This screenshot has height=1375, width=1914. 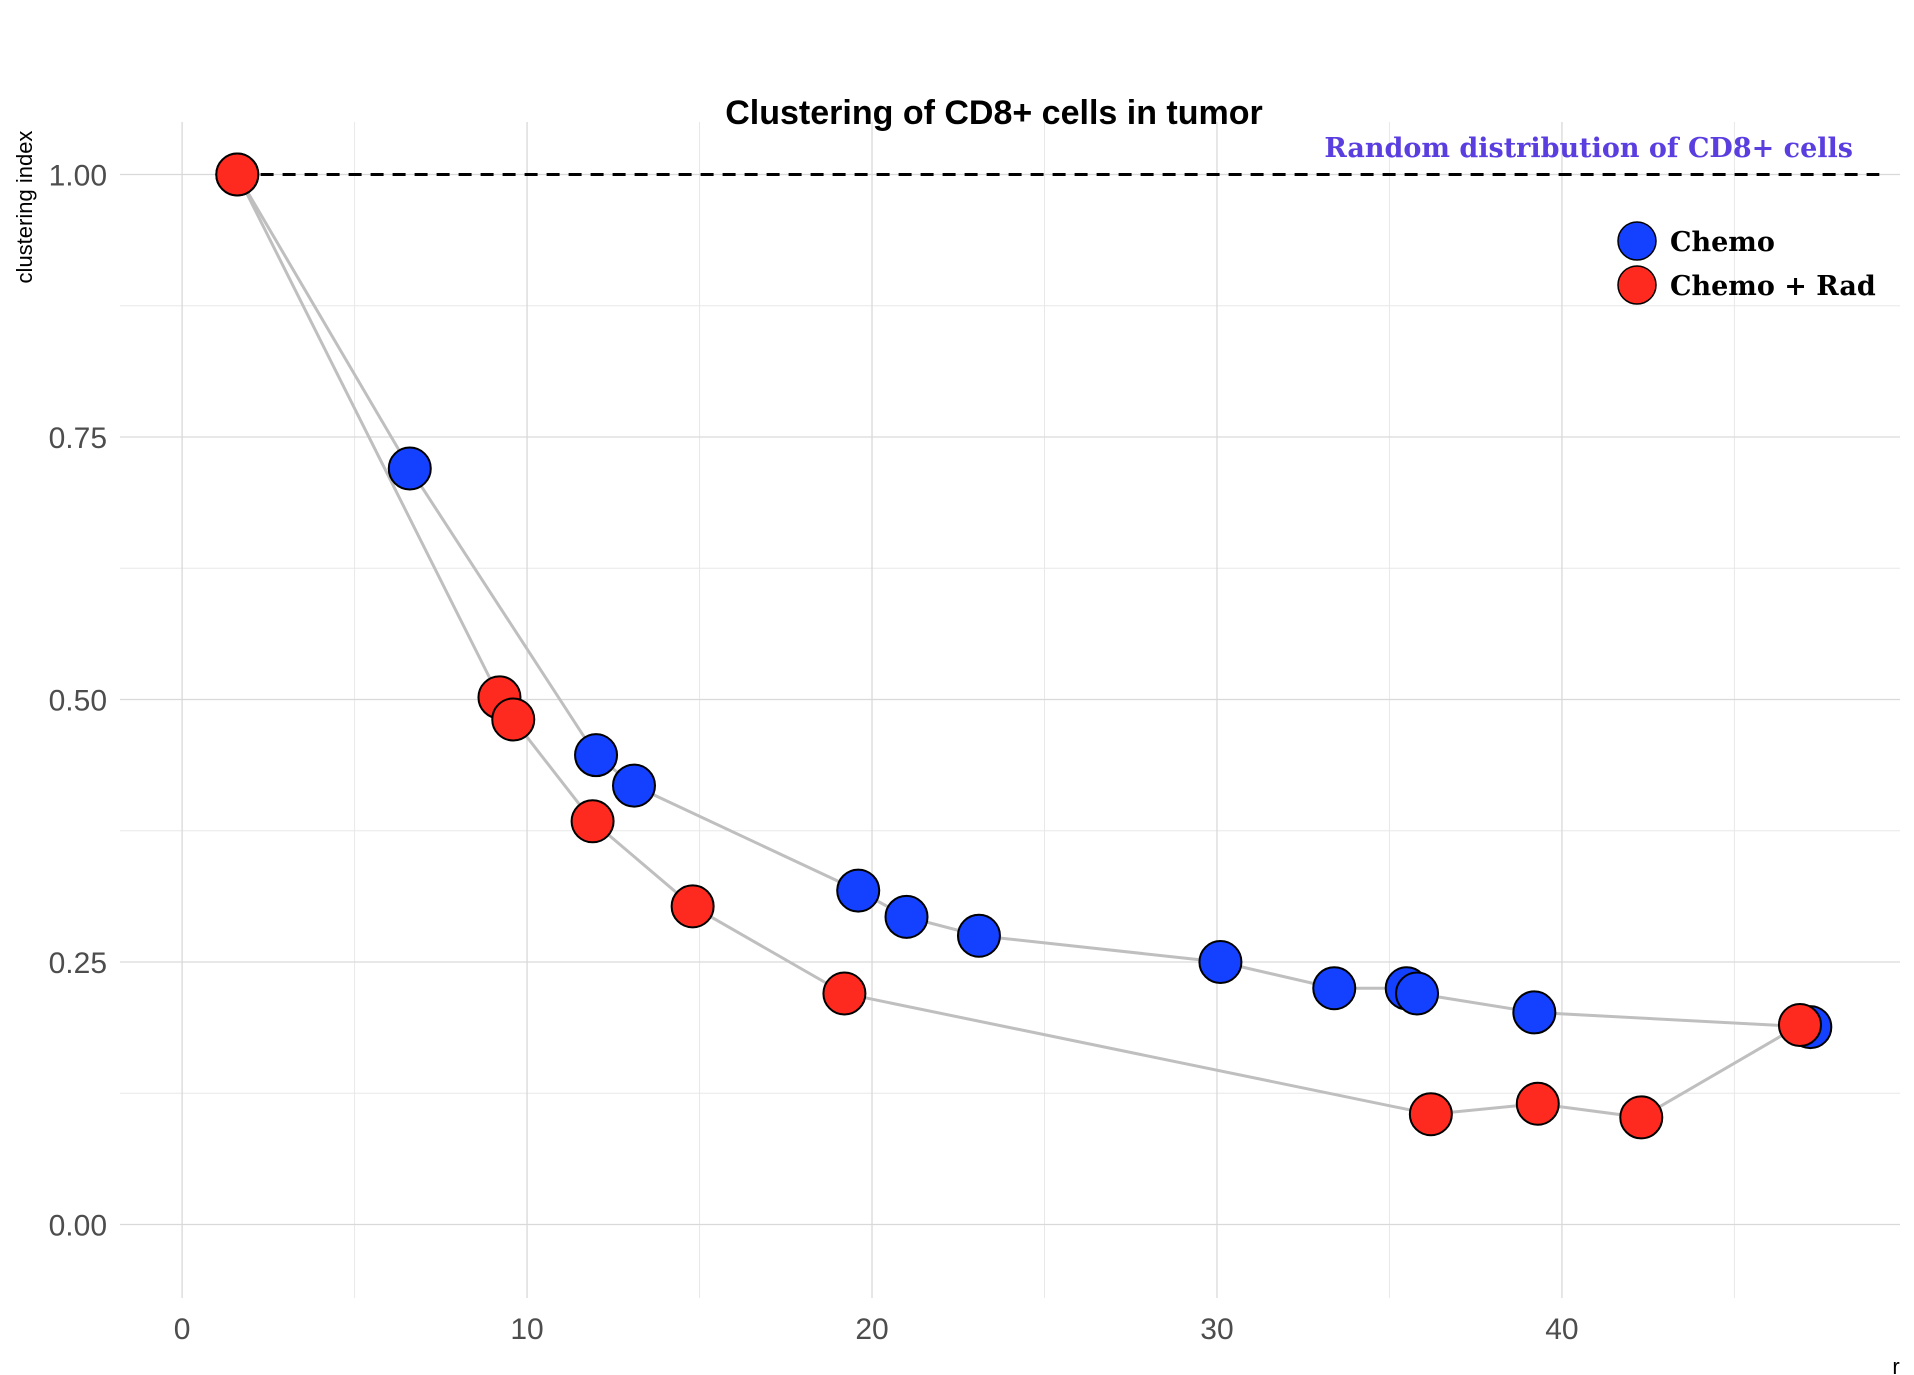 What do you see at coordinates (1561, 1329) in the screenshot?
I see `x-tick-label: 40` at bounding box center [1561, 1329].